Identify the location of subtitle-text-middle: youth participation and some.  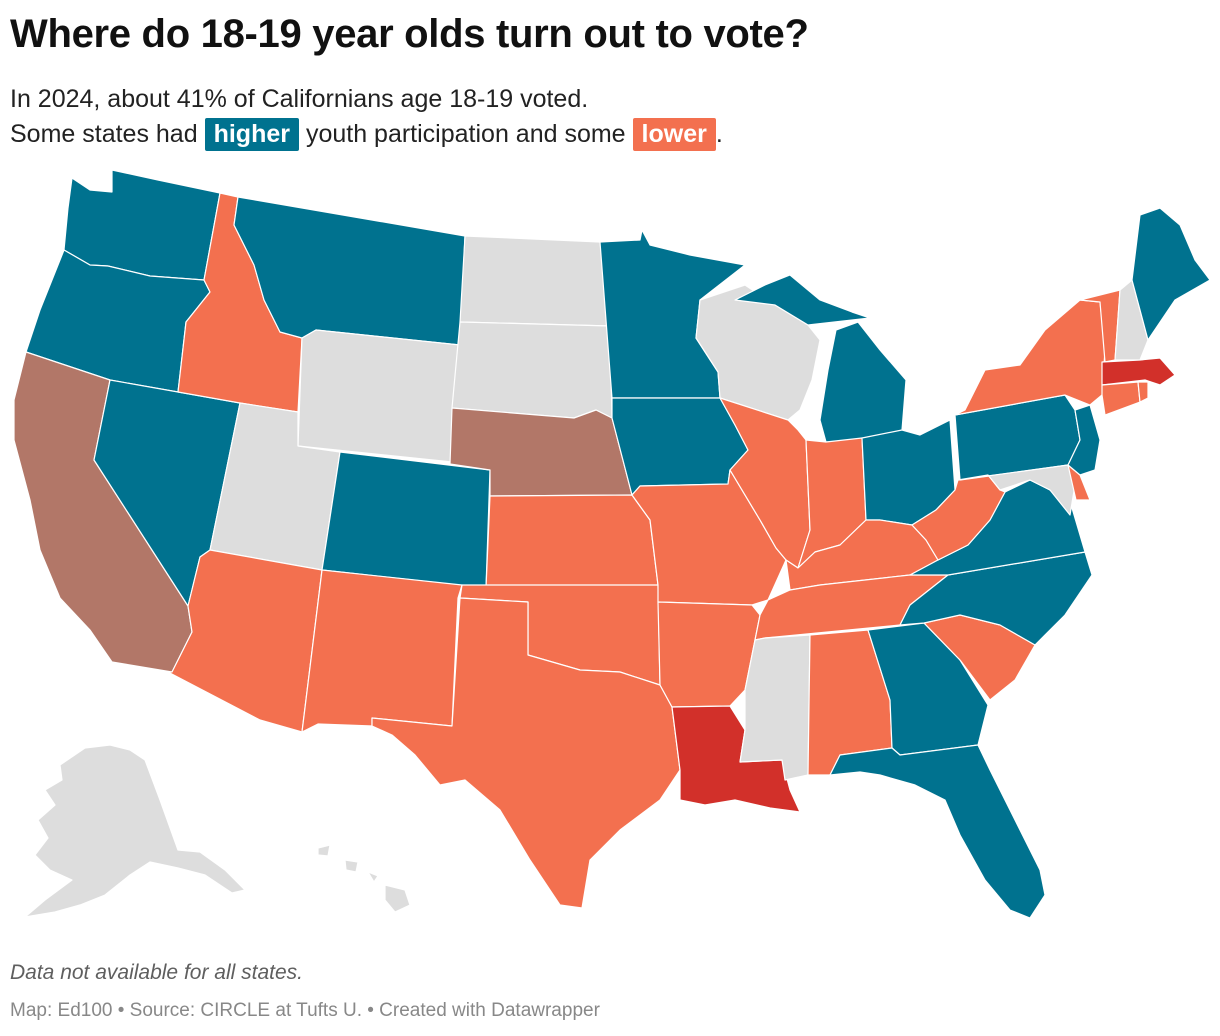
(465, 134).